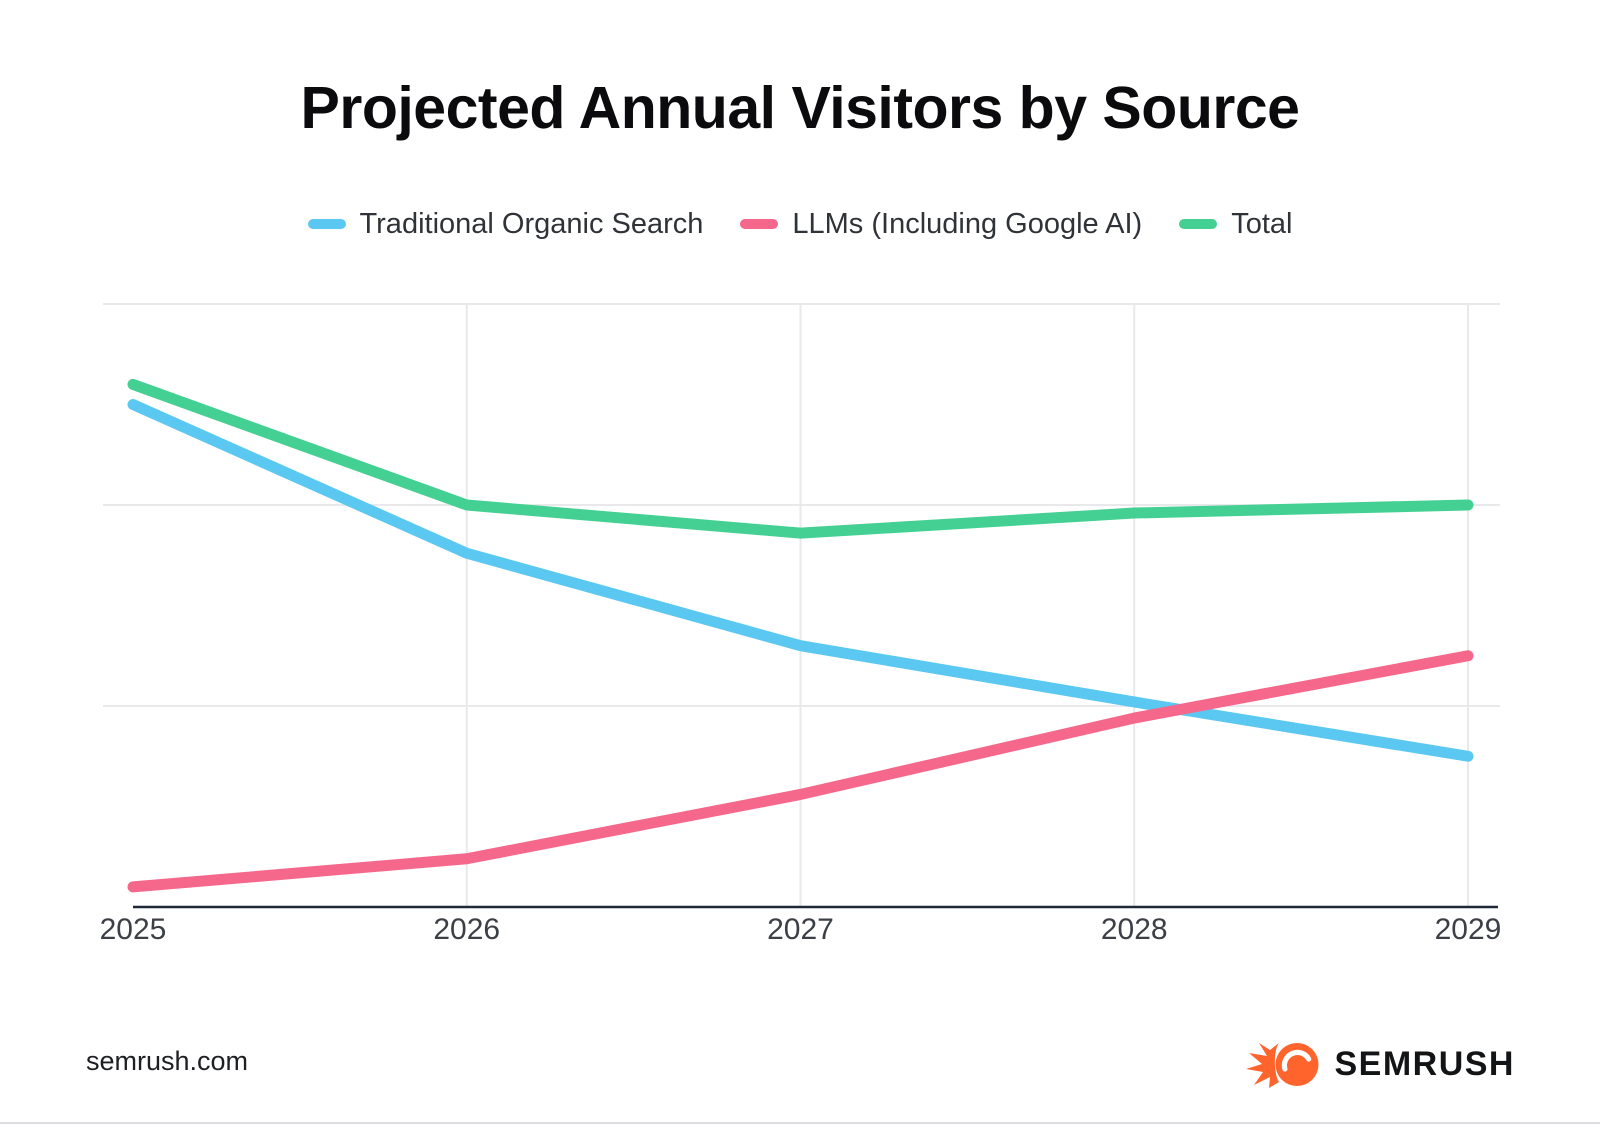 This screenshot has width=1600, height=1128. I want to click on legend-label-traditional-organic-search: Traditional Organic Search, so click(531, 223).